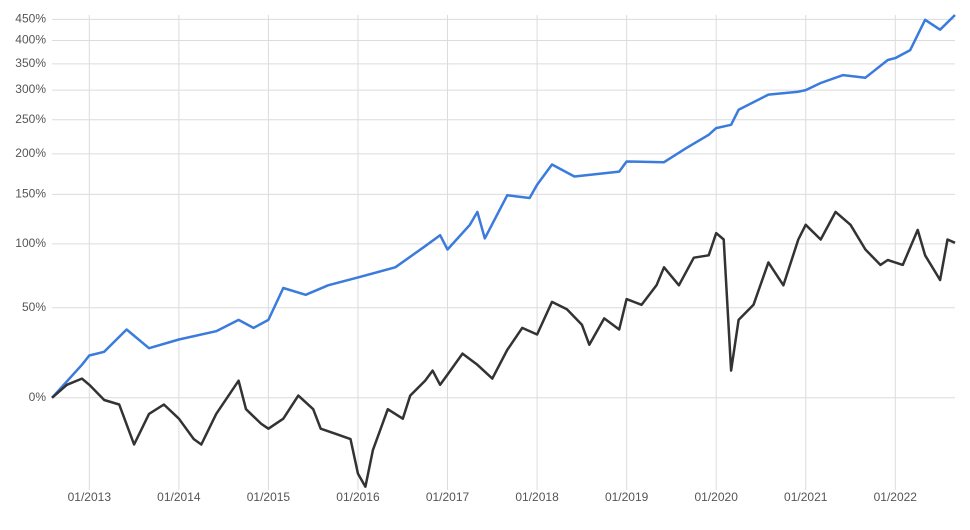  What do you see at coordinates (358, 497) in the screenshot?
I see `x-tick-label: 01/2016` at bounding box center [358, 497].